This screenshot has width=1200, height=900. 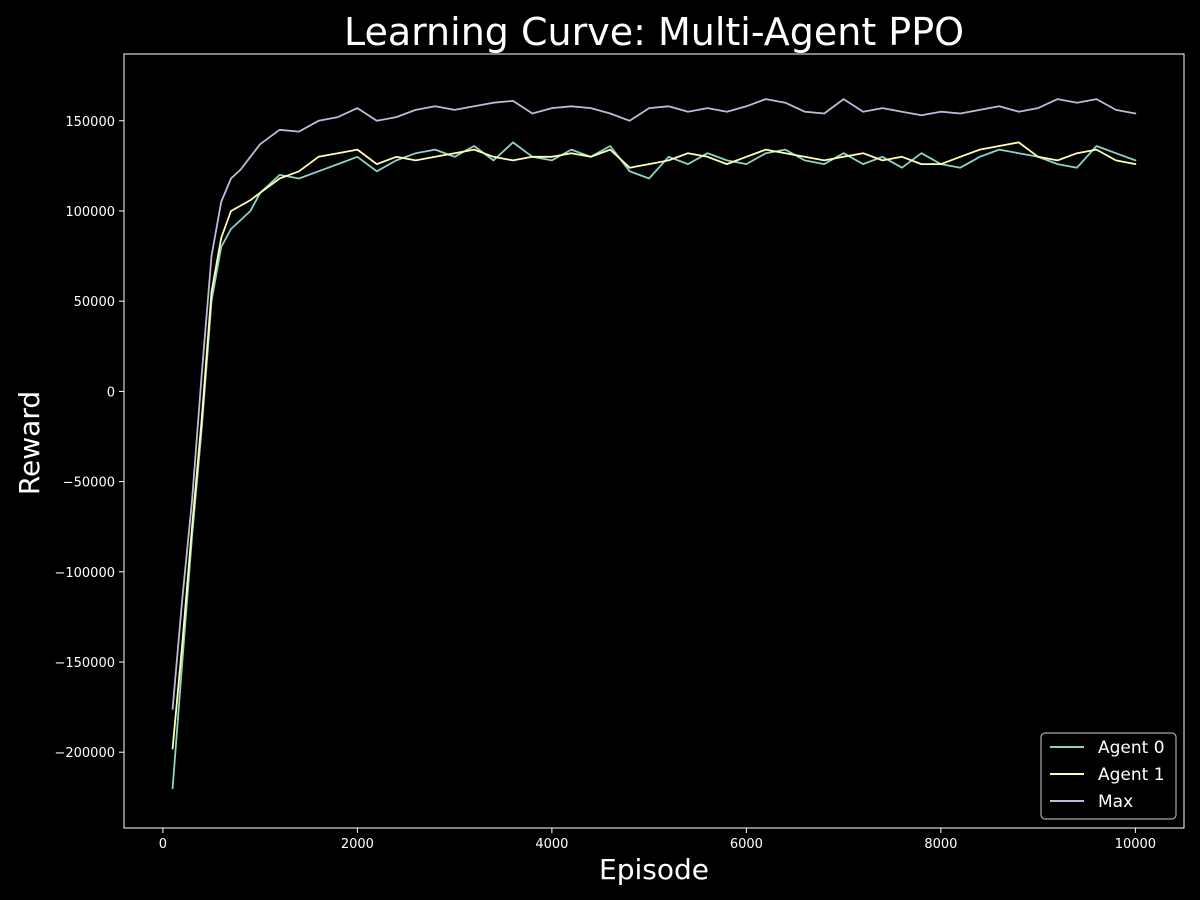 I want to click on y-tick-label: −200000, so click(x=84, y=753).